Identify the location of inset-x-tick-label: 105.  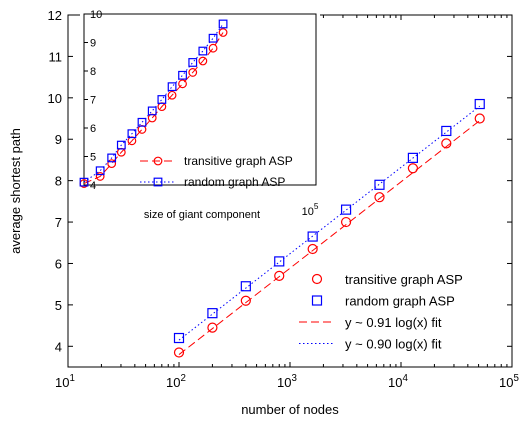
(310, 210).